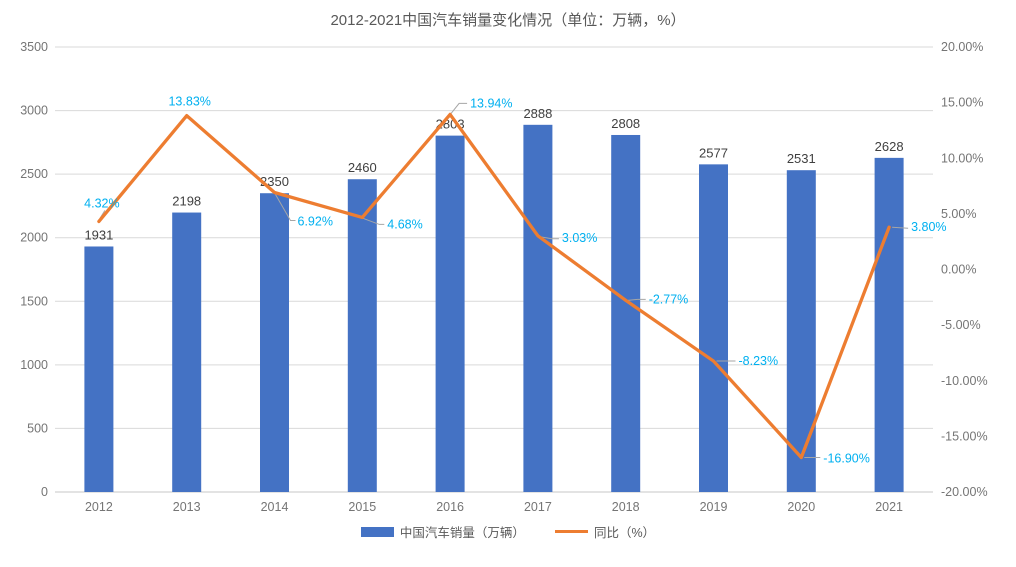  What do you see at coordinates (404, 224) in the screenshot?
I see `yoy-point-label: 4.68%` at bounding box center [404, 224].